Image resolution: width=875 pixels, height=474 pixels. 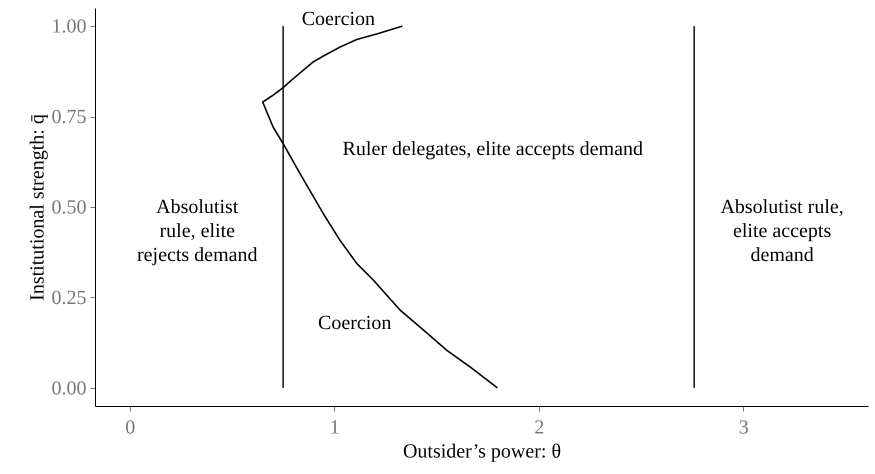 I want to click on y-tick-label: 1.00, so click(x=69, y=27).